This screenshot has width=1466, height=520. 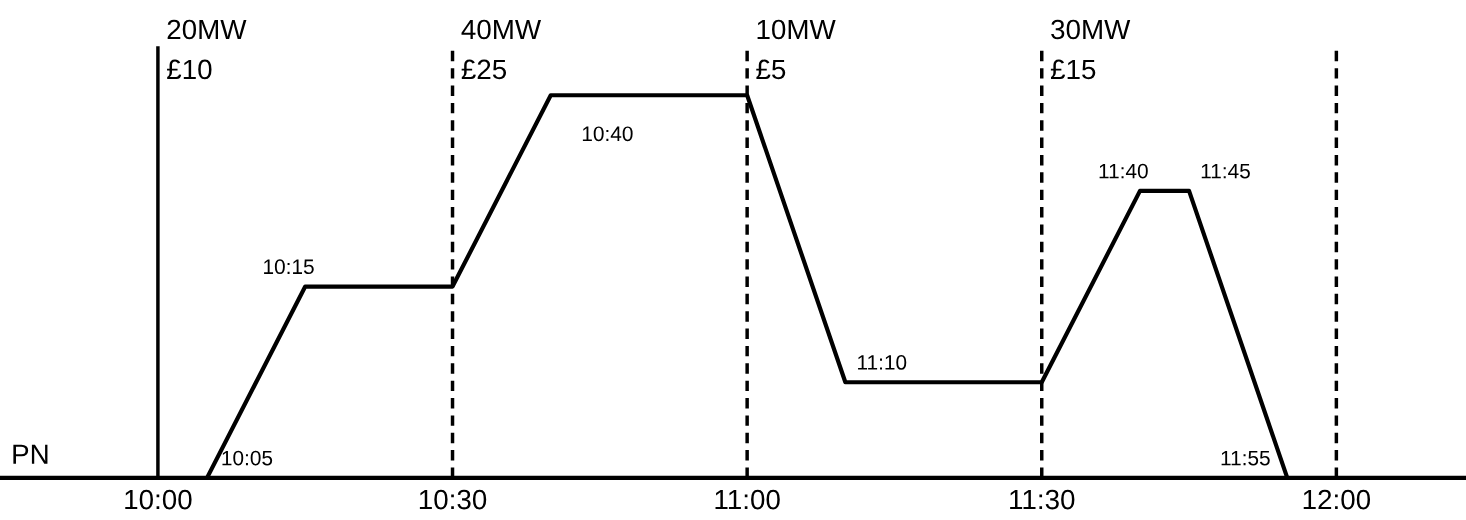 I want to click on ref-line-label: 40MW £25, so click(x=501, y=49).